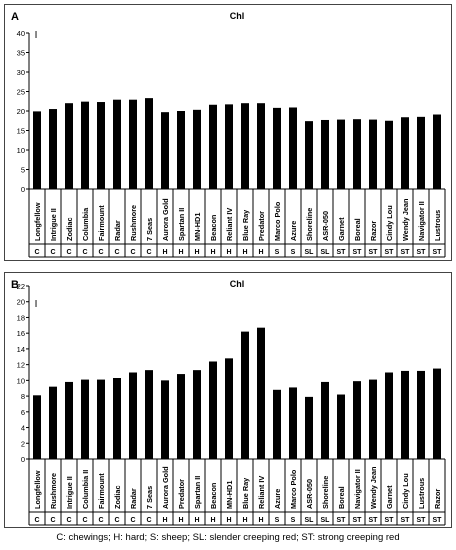  Describe the element at coordinates (21, 317) in the screenshot. I see `chart-b-y-tick-label: 18` at that location.